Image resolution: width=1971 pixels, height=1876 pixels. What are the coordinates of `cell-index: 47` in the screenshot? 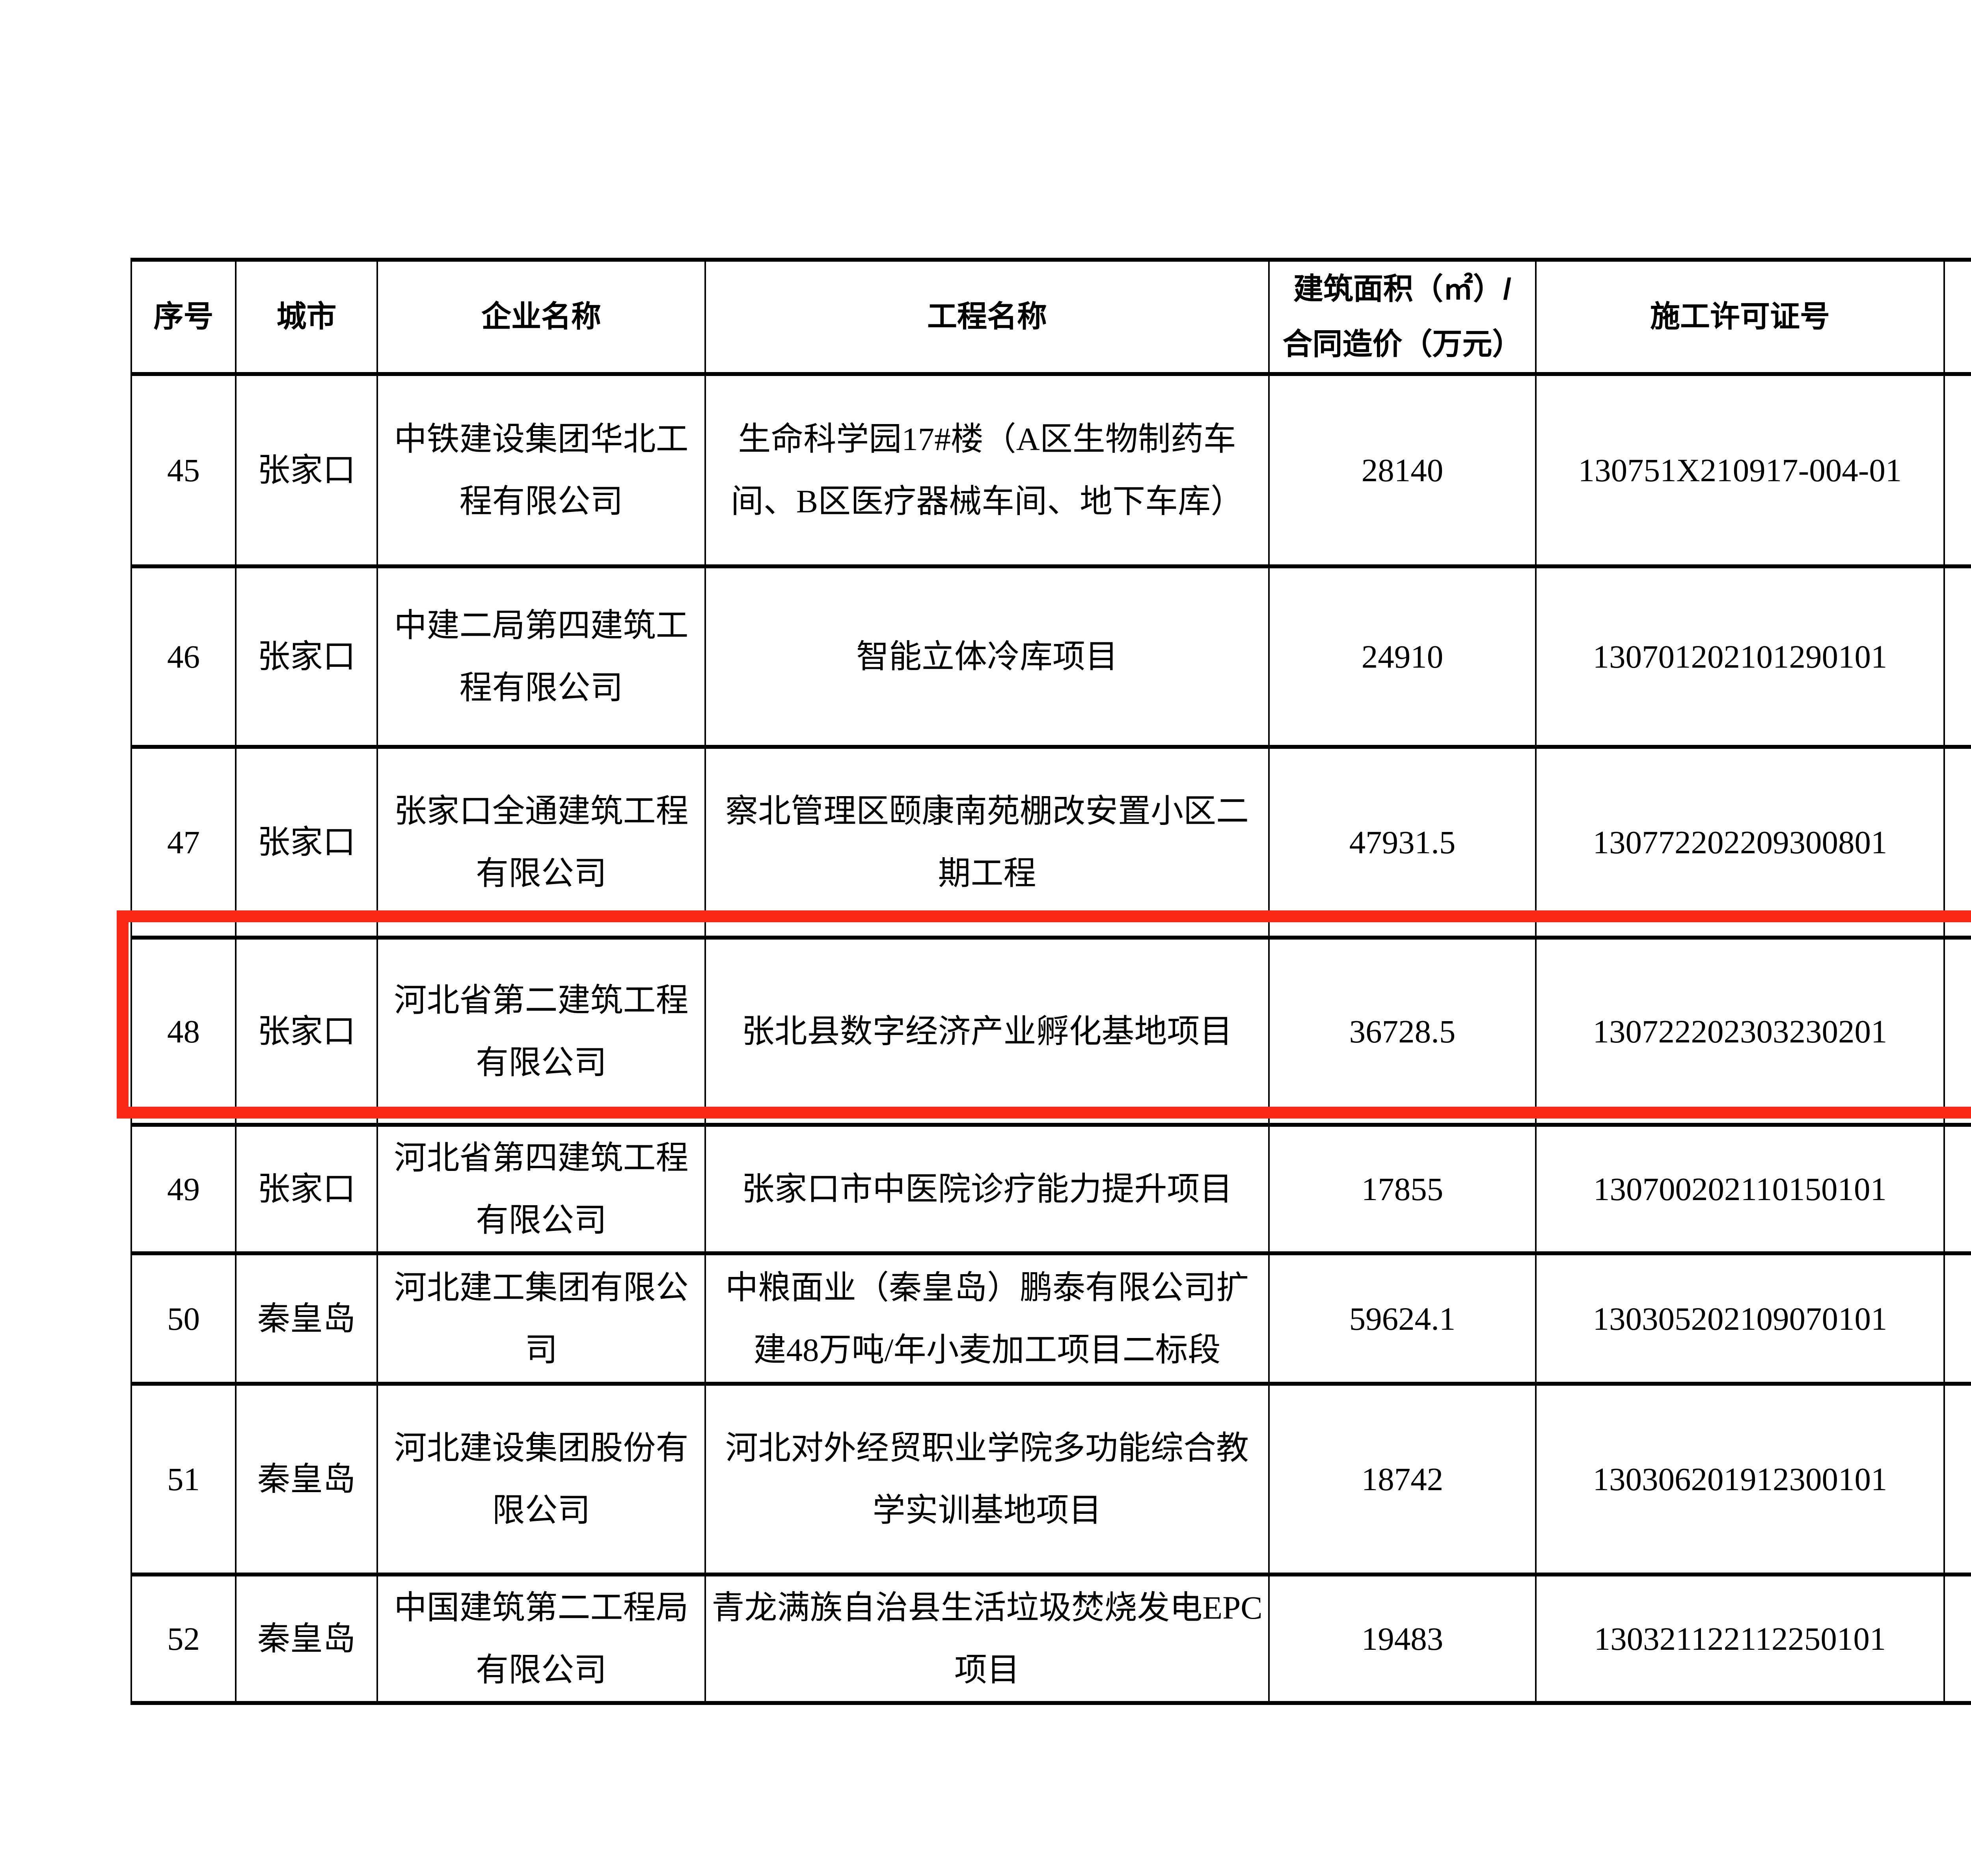 It's located at (183, 843).